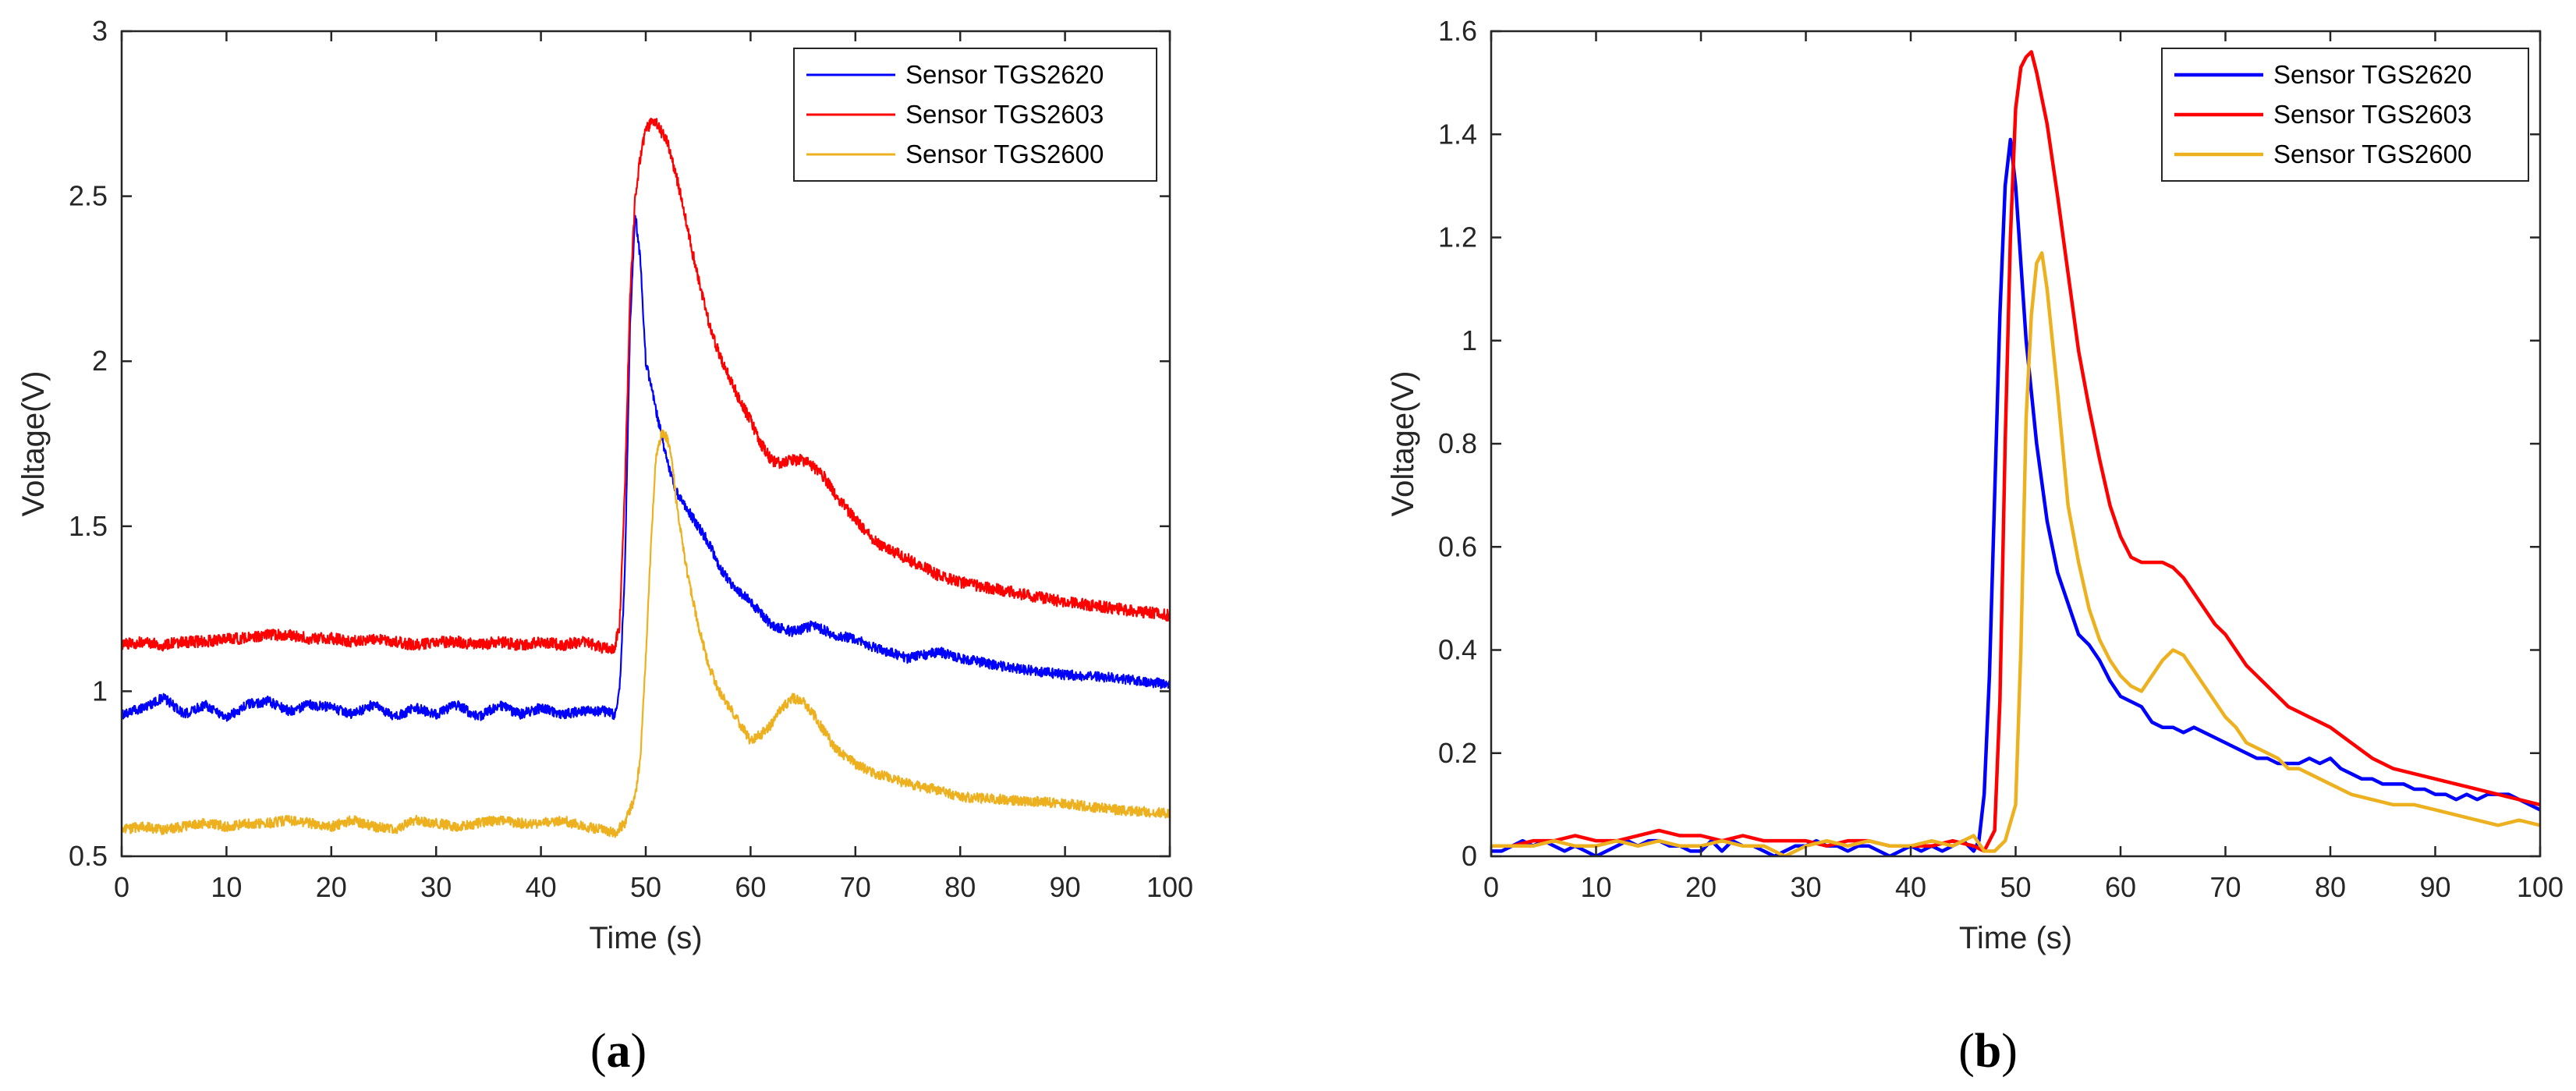  I want to click on caption-a-open: (, so click(598, 1051).